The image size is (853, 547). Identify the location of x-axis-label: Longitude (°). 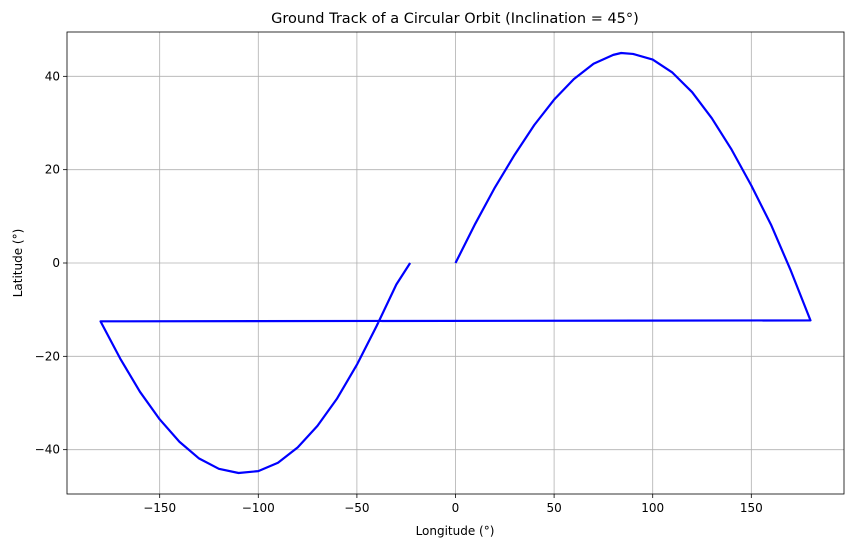
(455, 531).